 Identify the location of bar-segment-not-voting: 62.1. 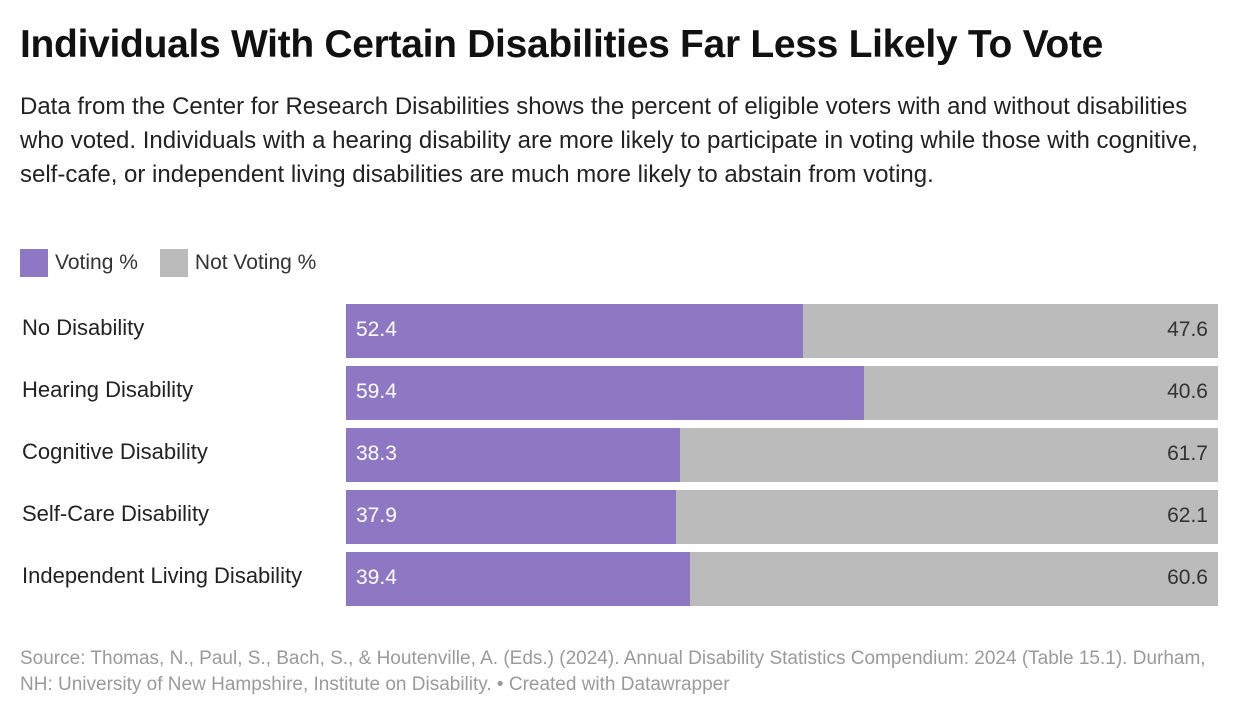
(947, 517).